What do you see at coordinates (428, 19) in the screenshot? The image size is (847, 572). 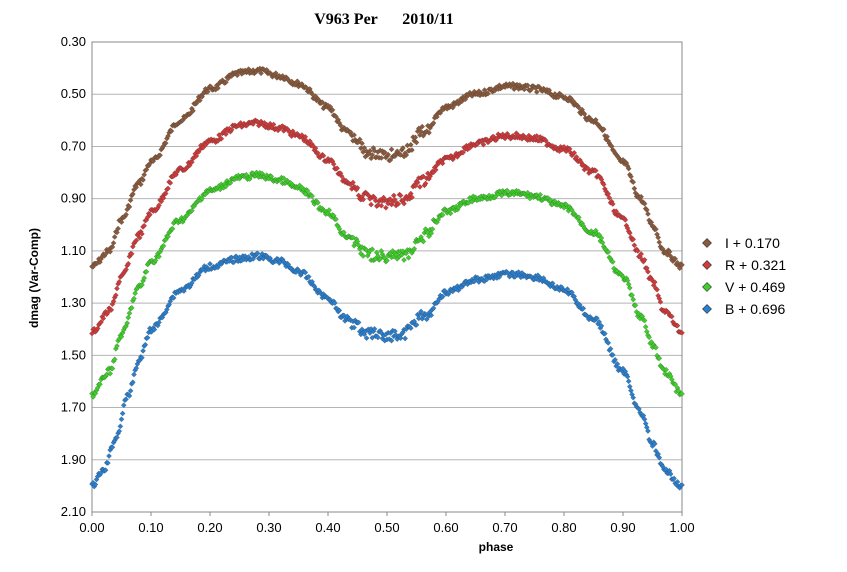 I see `chart-title-date: 2010/11` at bounding box center [428, 19].